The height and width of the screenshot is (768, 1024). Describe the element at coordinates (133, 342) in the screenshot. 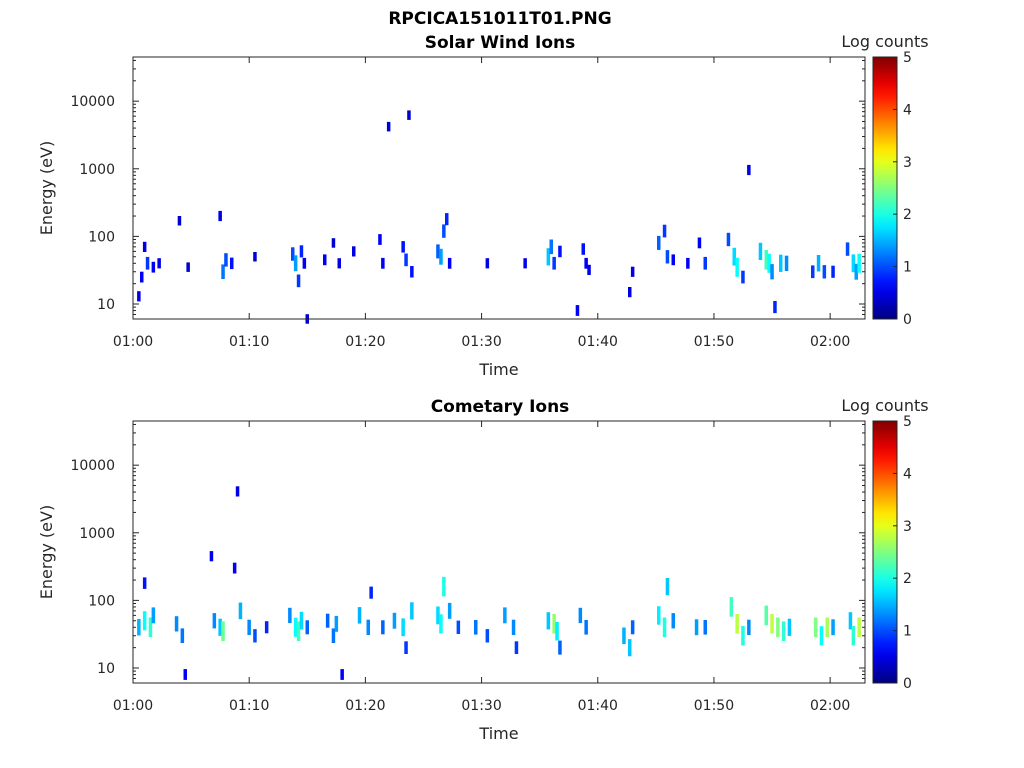

I see `x-tick-label: 01:00` at that location.